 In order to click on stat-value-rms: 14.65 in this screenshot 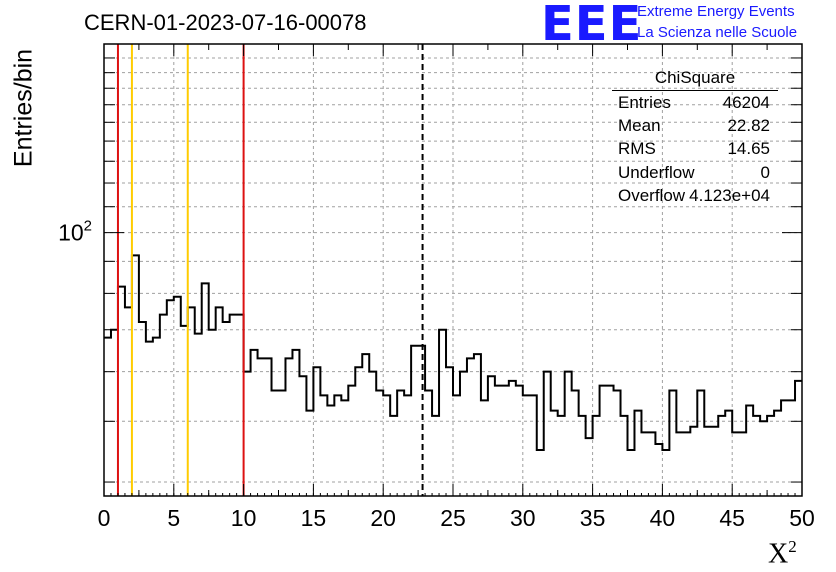, I will do `click(748, 148)`.